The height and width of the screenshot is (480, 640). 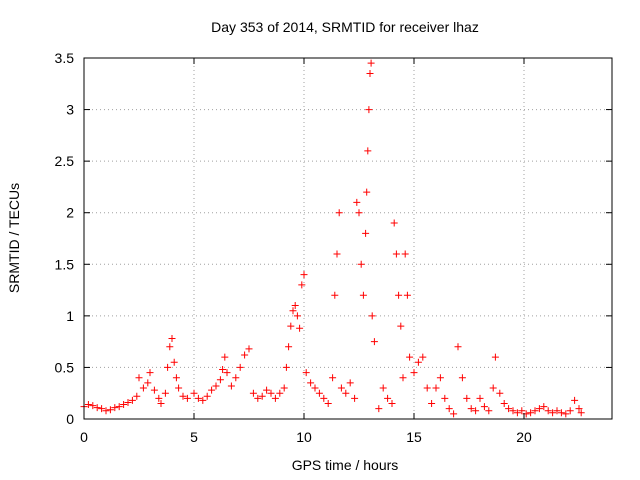 I want to click on y-tick-label: 3, so click(x=70, y=110).